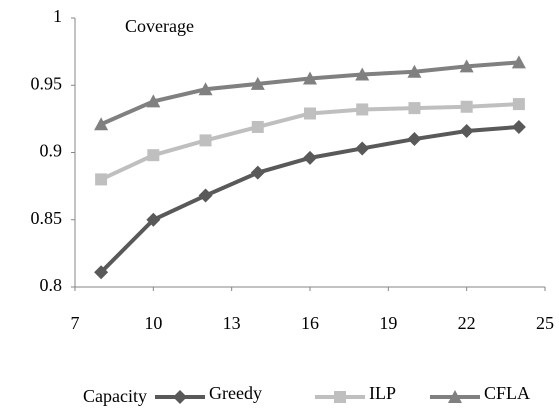 This screenshot has width=559, height=414. I want to click on x-tick-label: 13, so click(232, 323).